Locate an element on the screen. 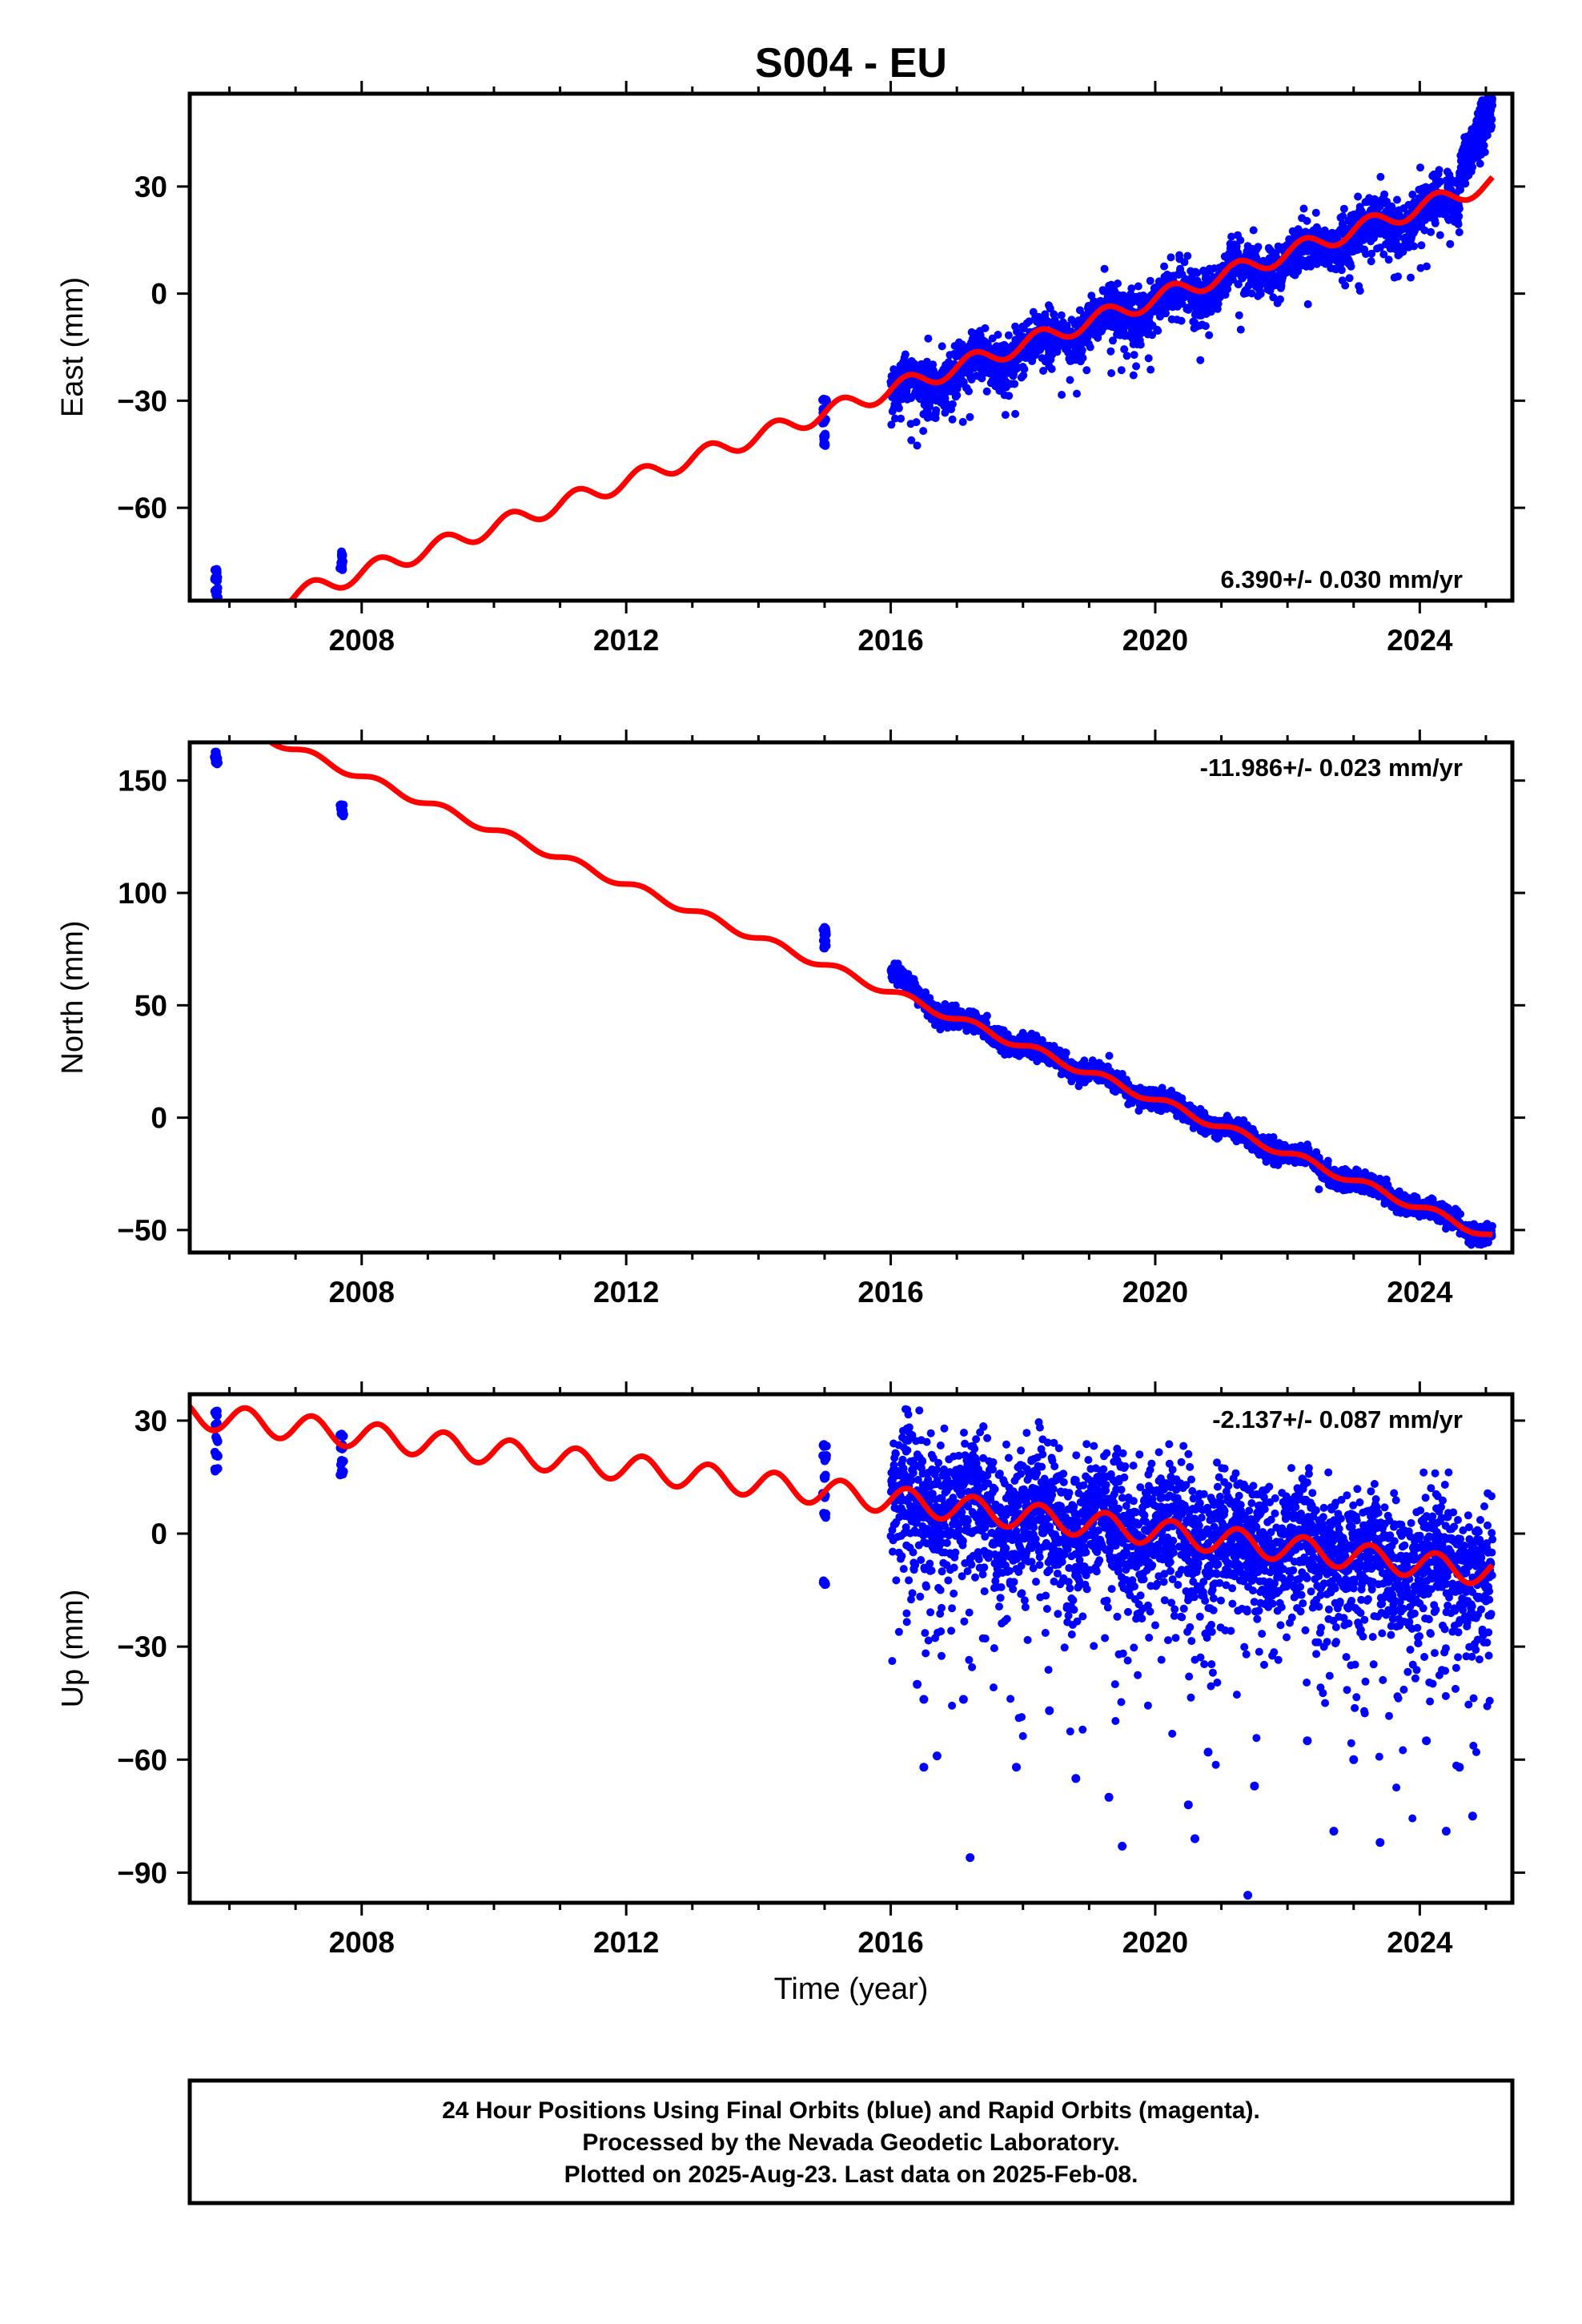 Image resolution: width=1582 pixels, height=2324 pixels. model-curve is located at coordinates (870, 388).